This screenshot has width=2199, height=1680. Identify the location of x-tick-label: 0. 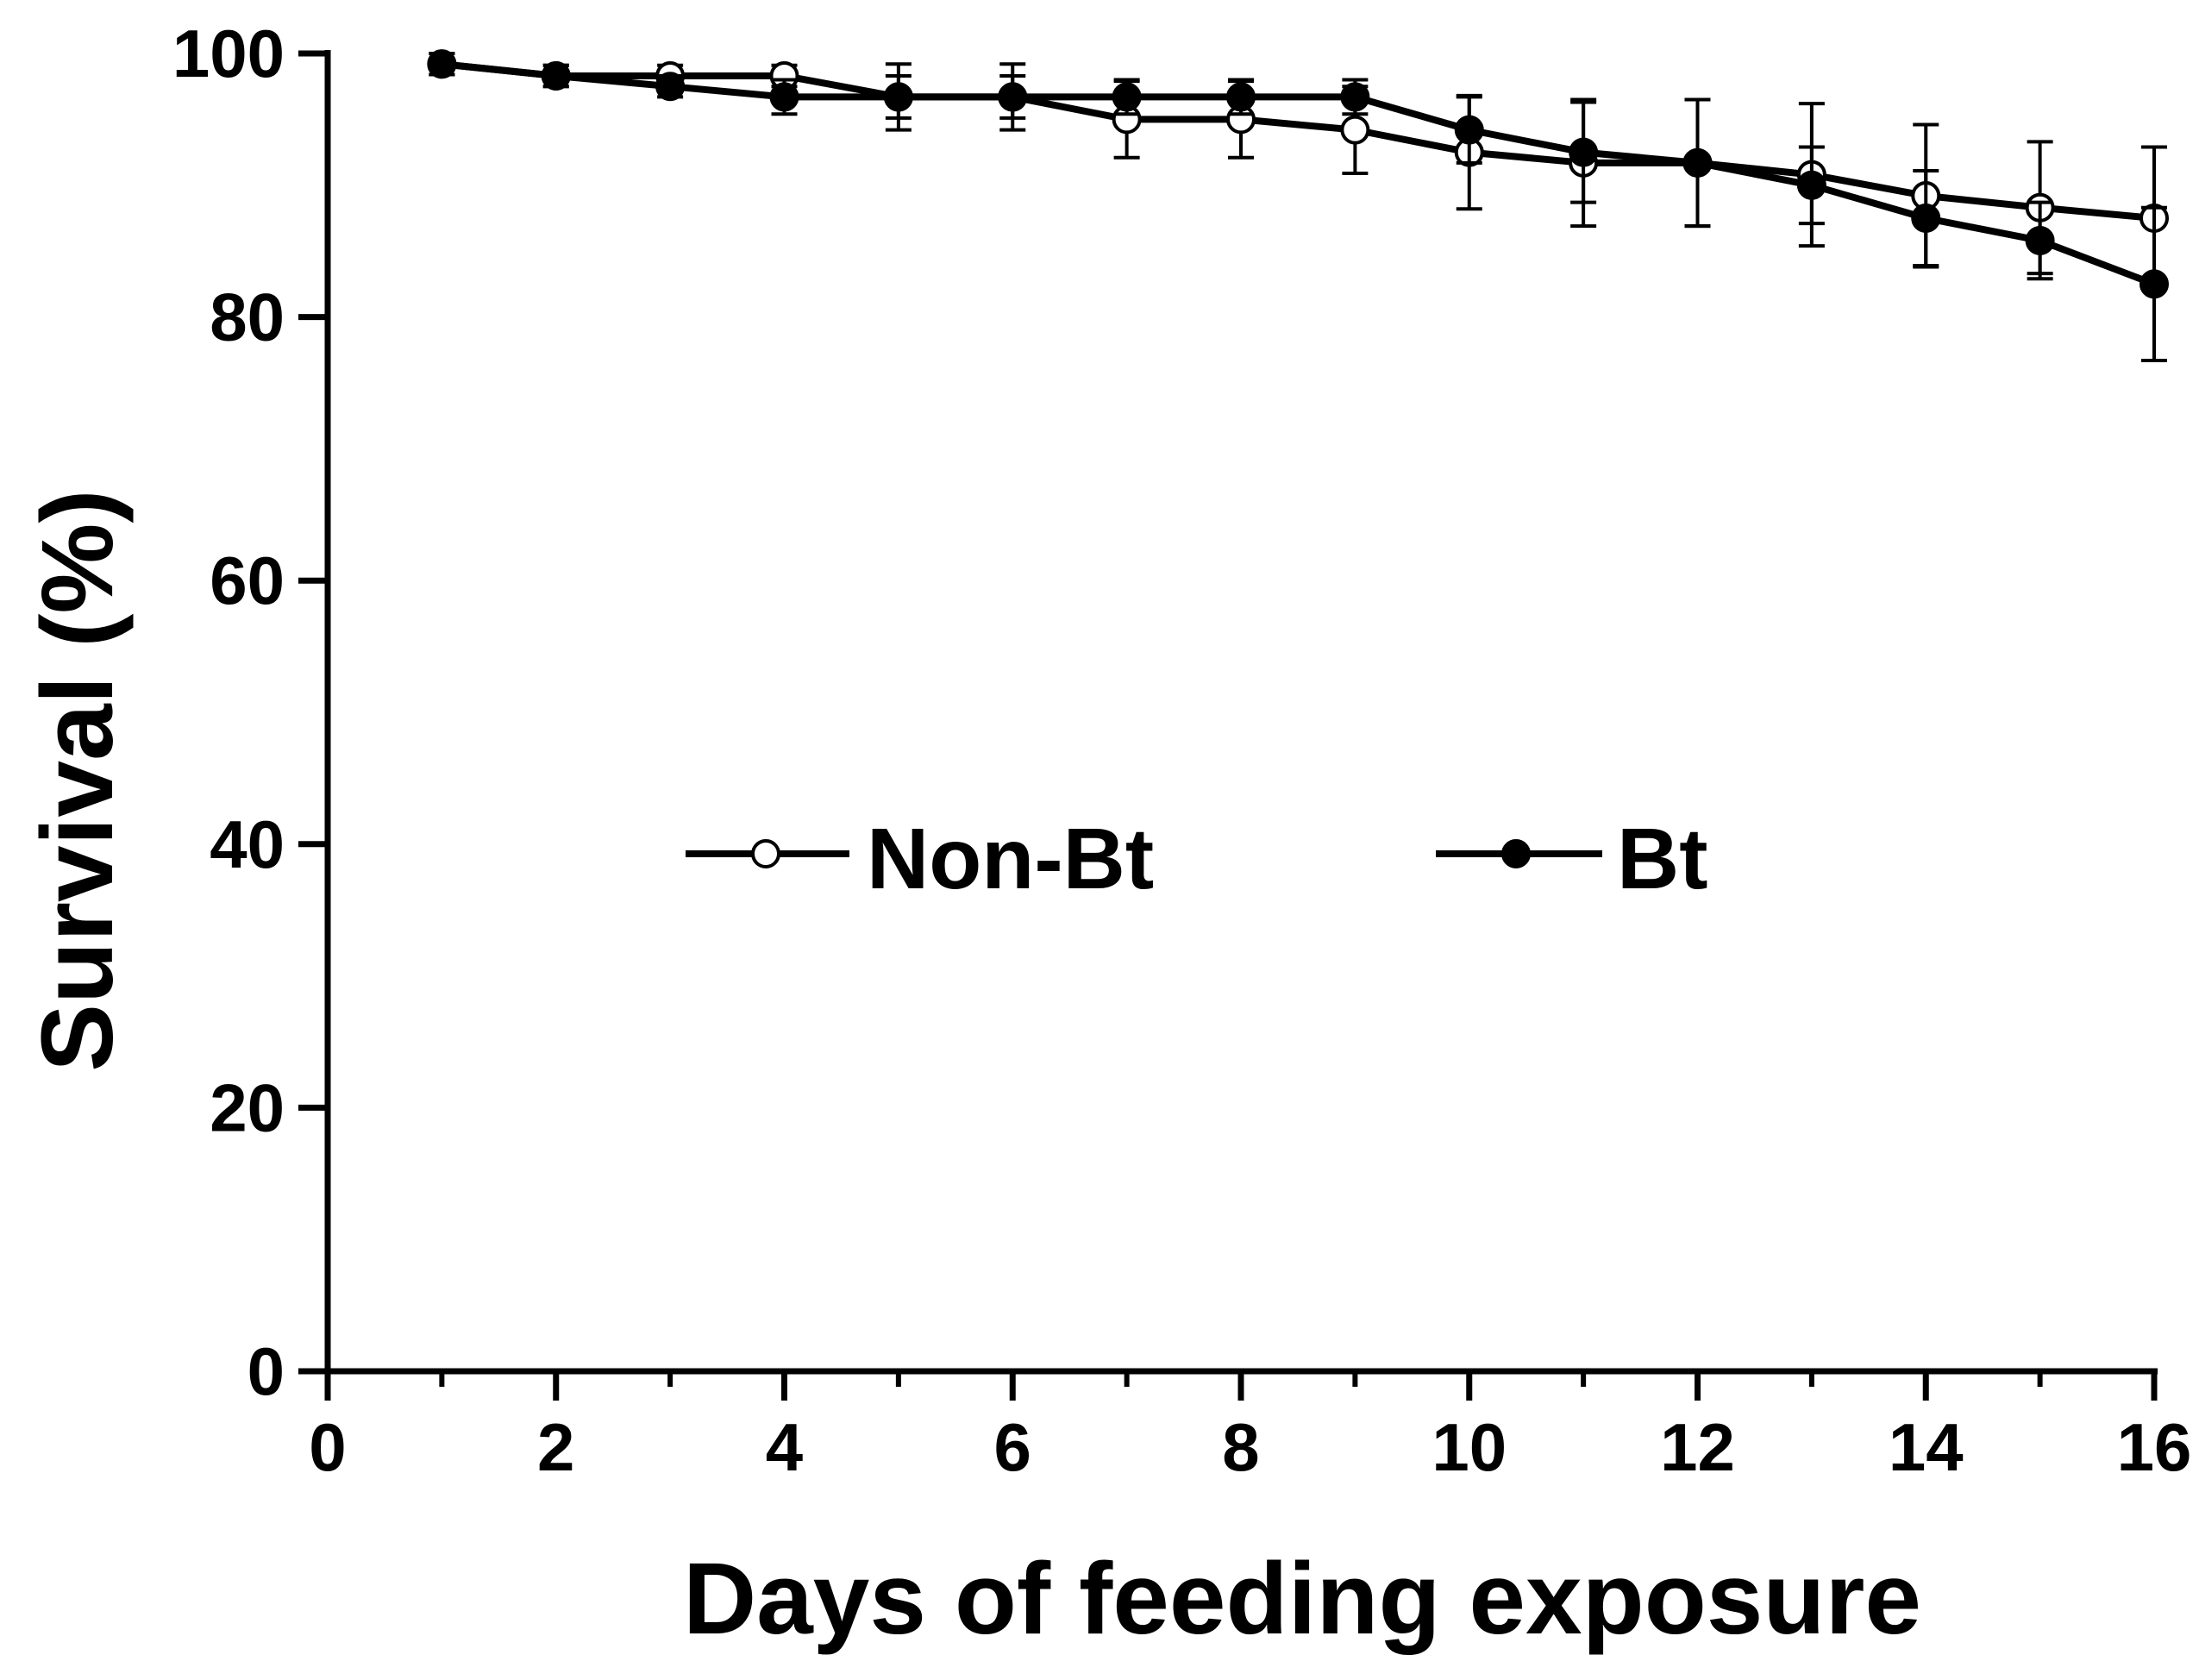
(327, 1447).